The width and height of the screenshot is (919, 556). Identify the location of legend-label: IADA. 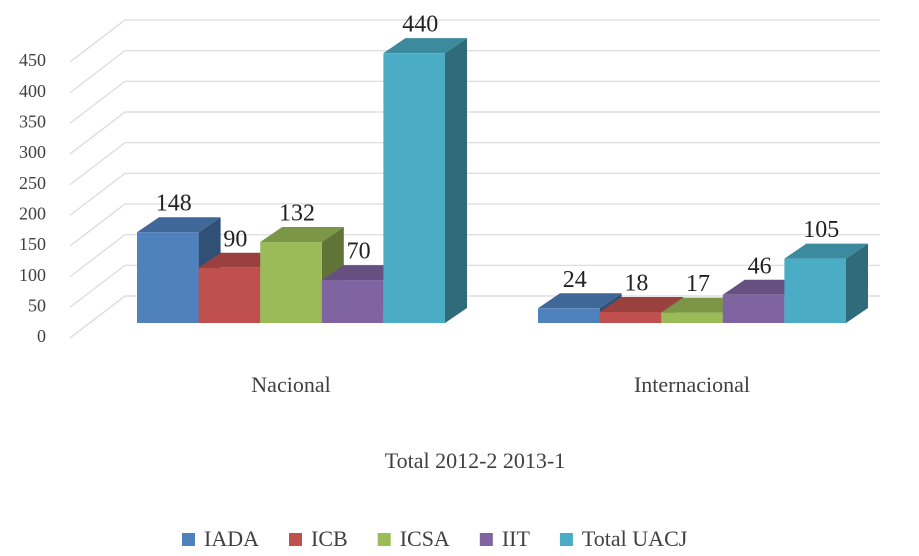
(231, 538).